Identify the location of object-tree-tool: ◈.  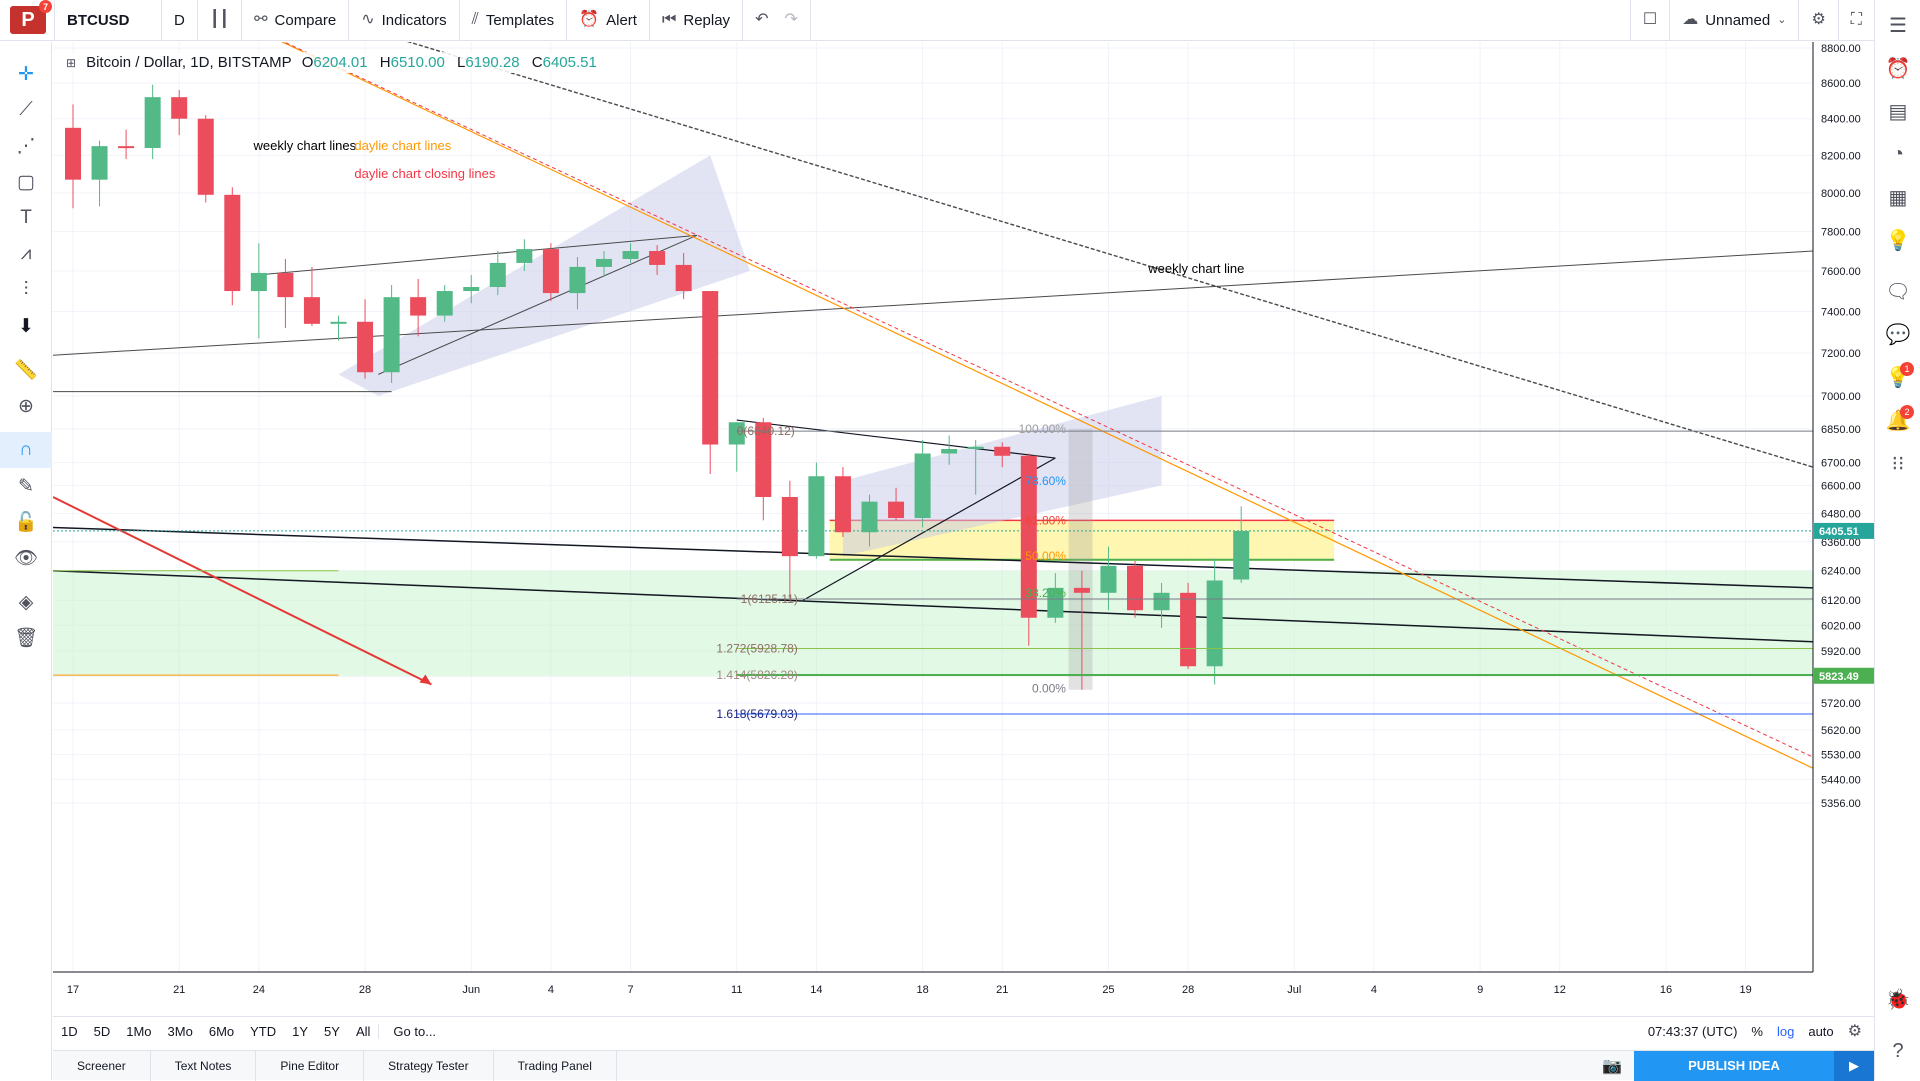
(26, 602).